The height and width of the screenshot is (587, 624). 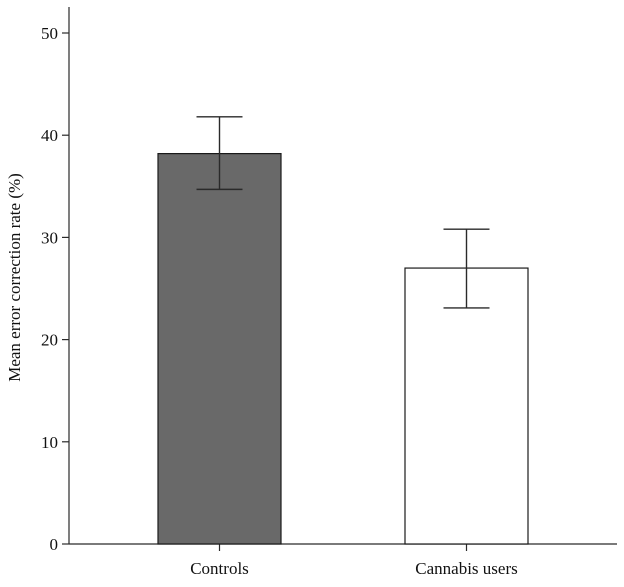 I want to click on labels-layer: Controls Cannabis users, so click(x=354, y=568).